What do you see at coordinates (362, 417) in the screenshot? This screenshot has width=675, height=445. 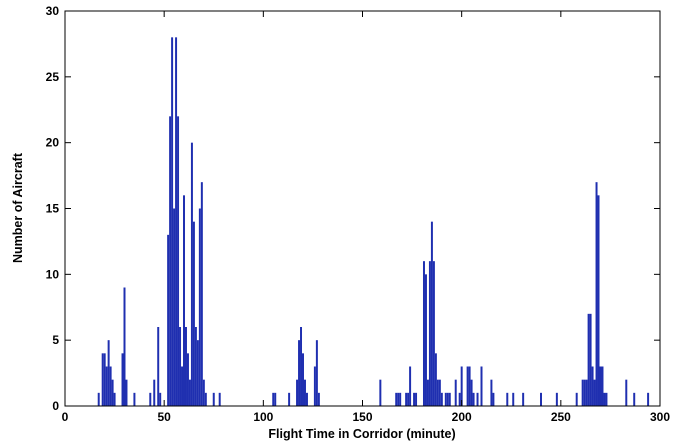 I see `x-tick-label: 150` at bounding box center [362, 417].